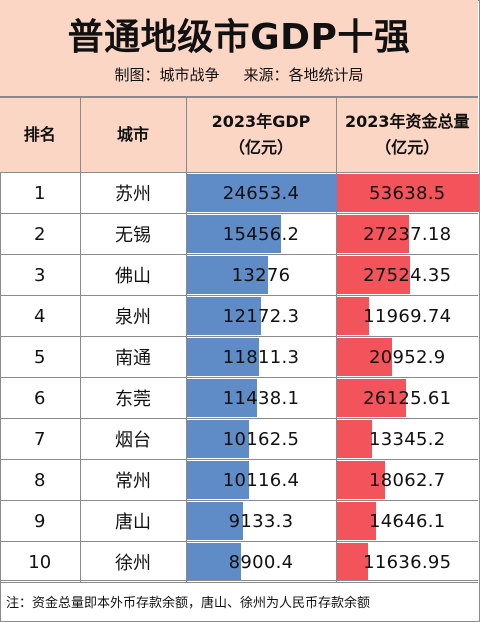 The width and height of the screenshot is (480, 622). What do you see at coordinates (40, 357) in the screenshot?
I see `rank-cell: 5` at bounding box center [40, 357].